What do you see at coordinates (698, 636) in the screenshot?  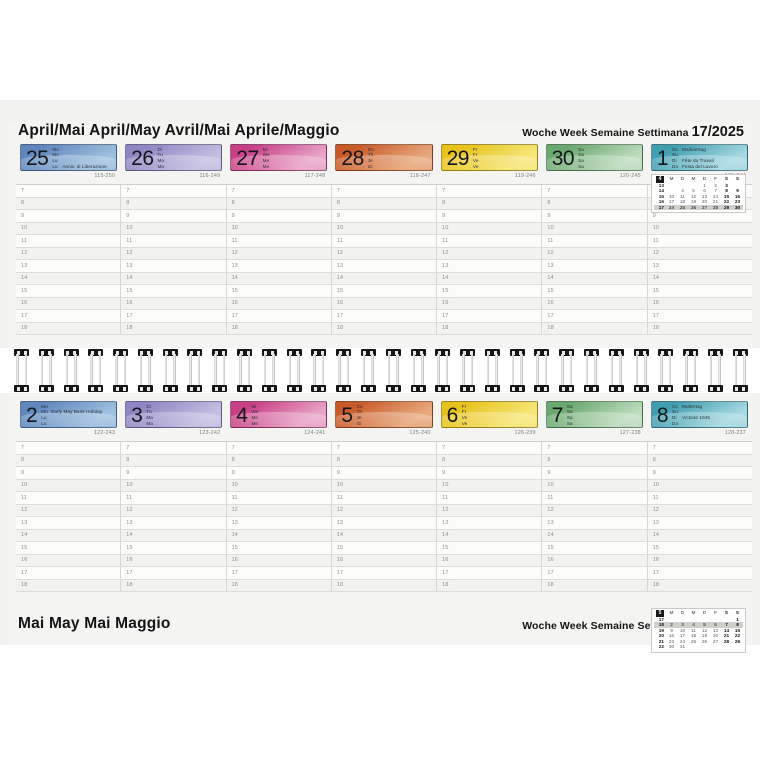 I see `mini-week-row: 20 16 17 18 19 20 21 22` at bounding box center [698, 636].